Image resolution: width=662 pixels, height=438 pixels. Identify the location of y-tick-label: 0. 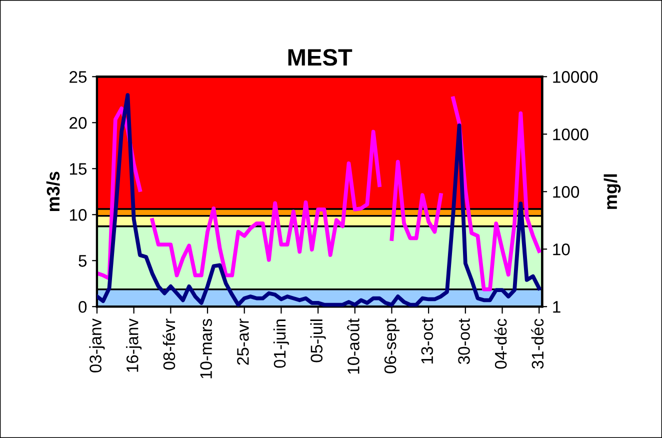
(82, 307).